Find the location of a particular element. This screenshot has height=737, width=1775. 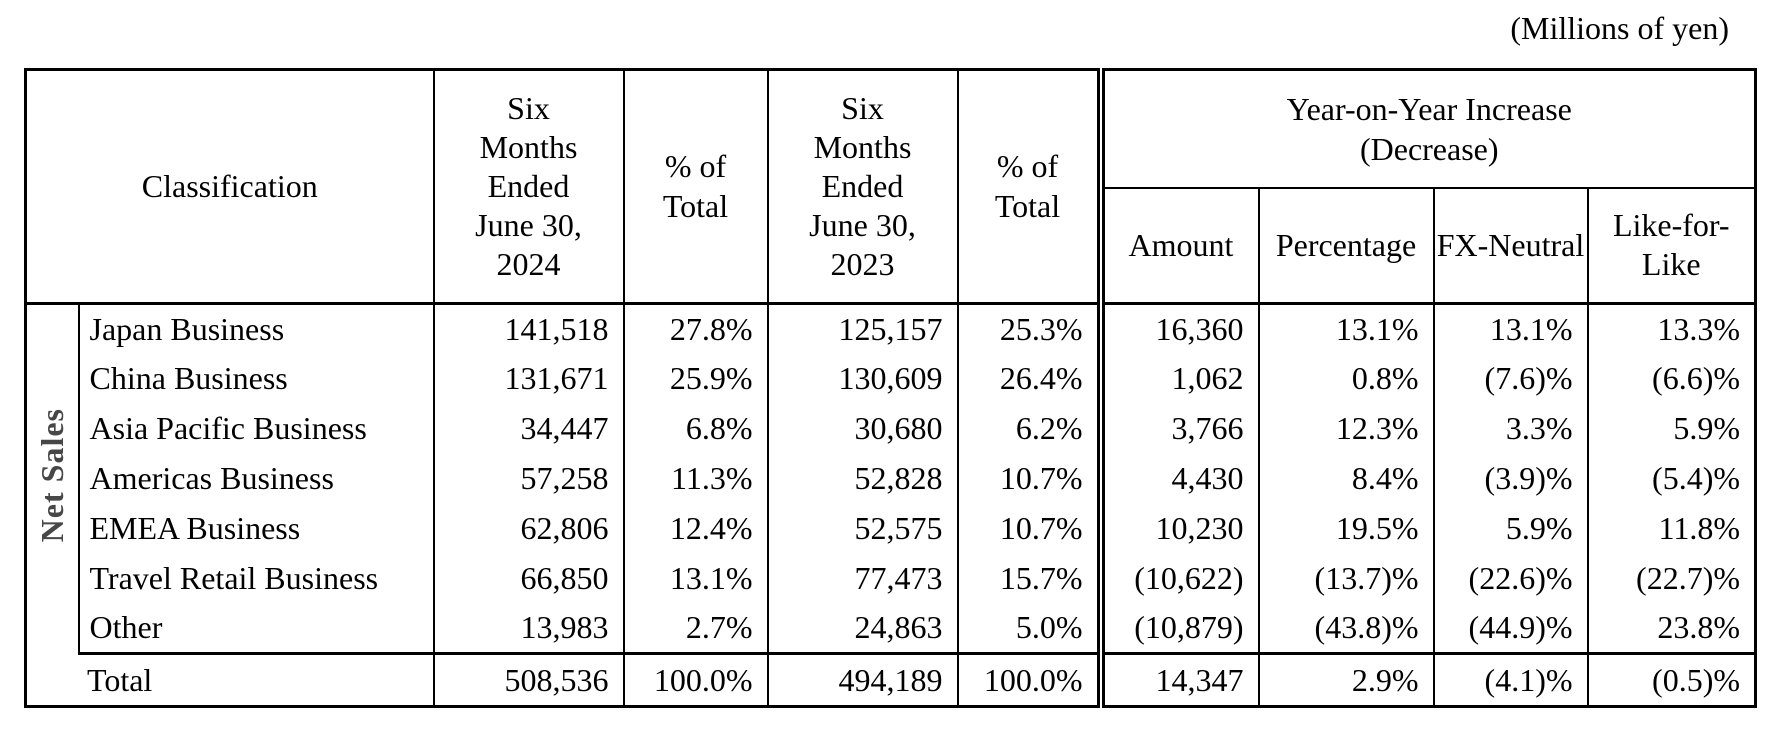

yoy-amount: 10,230 is located at coordinates (1178, 528).